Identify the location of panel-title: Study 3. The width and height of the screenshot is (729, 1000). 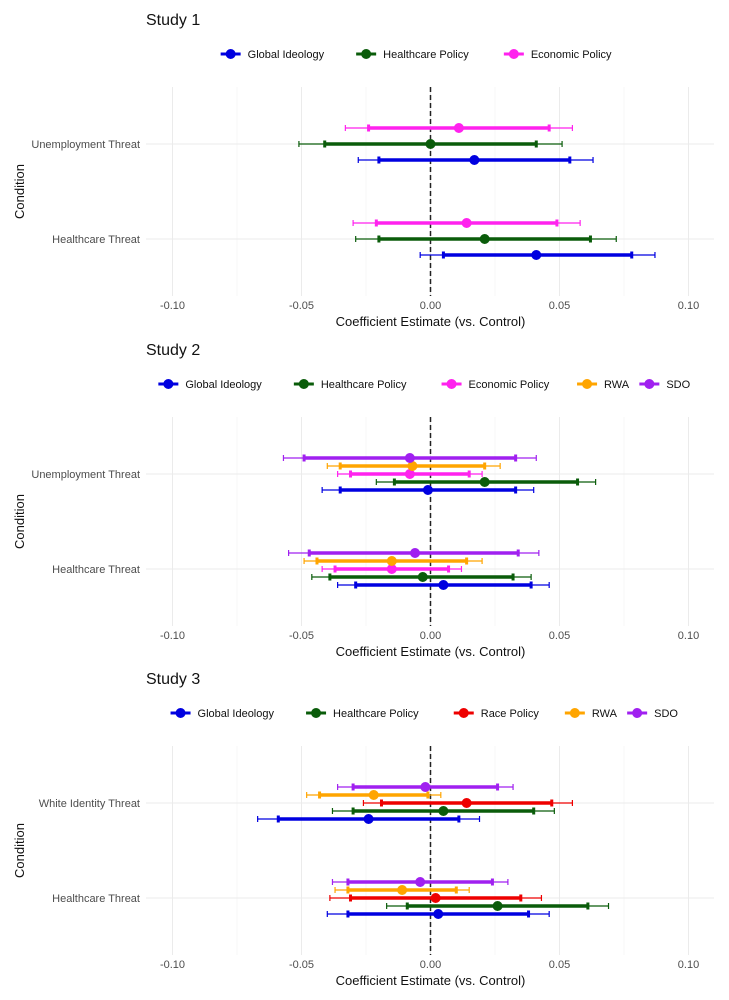
(173, 679).